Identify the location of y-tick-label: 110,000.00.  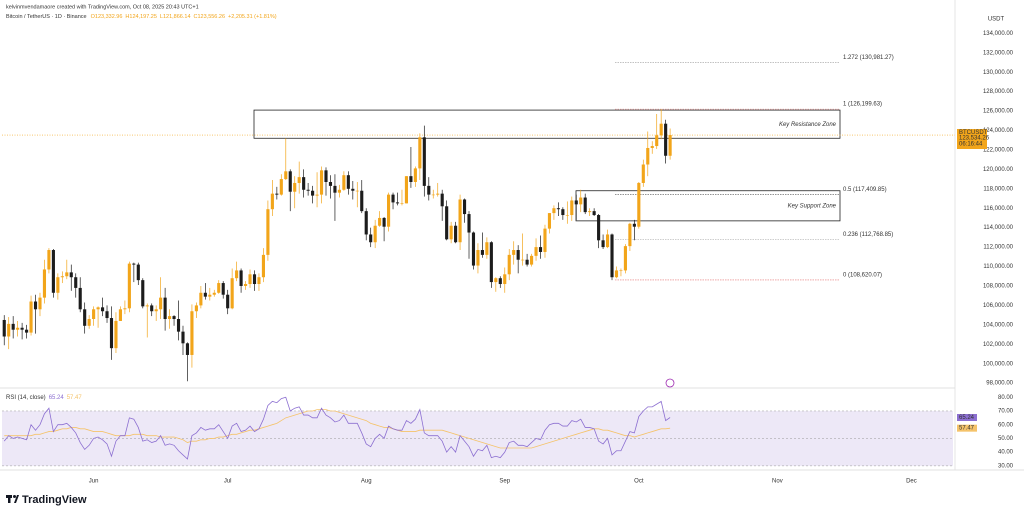
(998, 267).